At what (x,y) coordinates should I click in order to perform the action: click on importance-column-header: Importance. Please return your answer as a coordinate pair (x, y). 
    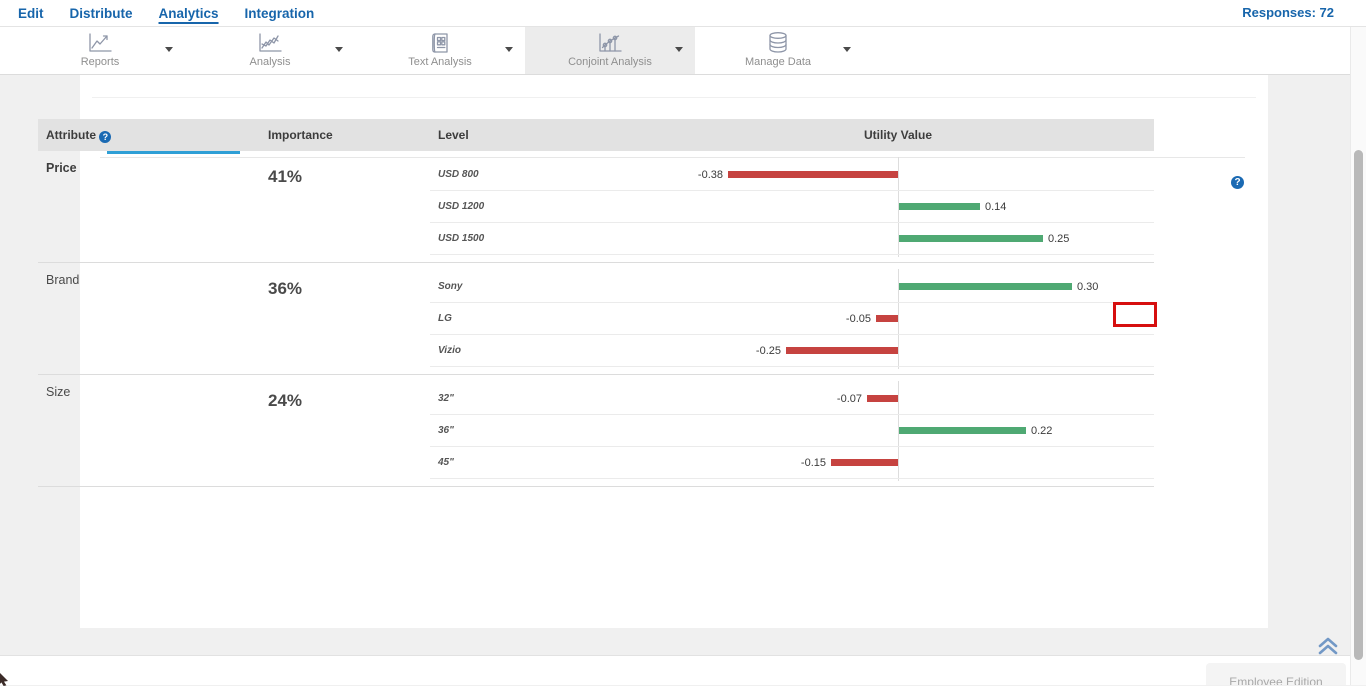
    Looking at the image, I should click on (300, 135).